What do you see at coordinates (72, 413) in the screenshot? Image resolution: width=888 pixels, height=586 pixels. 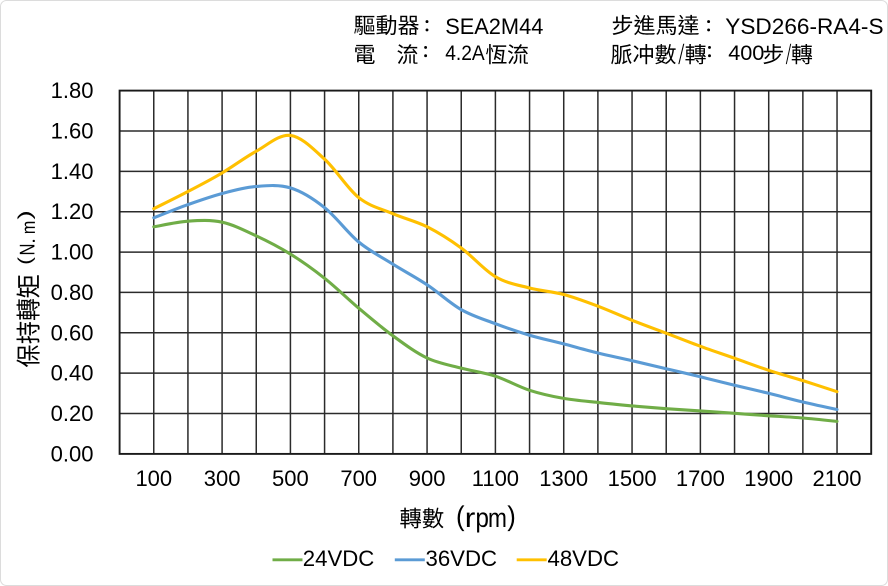 I see `svg-text: 0.20` at bounding box center [72, 413].